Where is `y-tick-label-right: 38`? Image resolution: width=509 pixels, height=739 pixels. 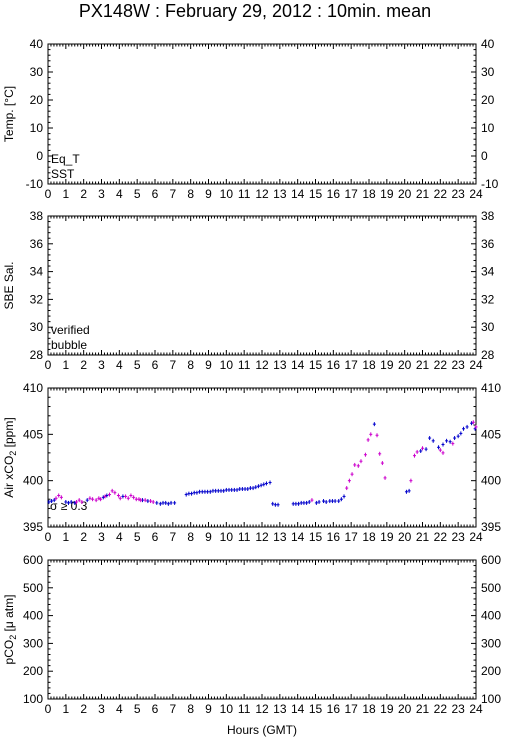 y-tick-label-right: 38 is located at coordinates (488, 216).